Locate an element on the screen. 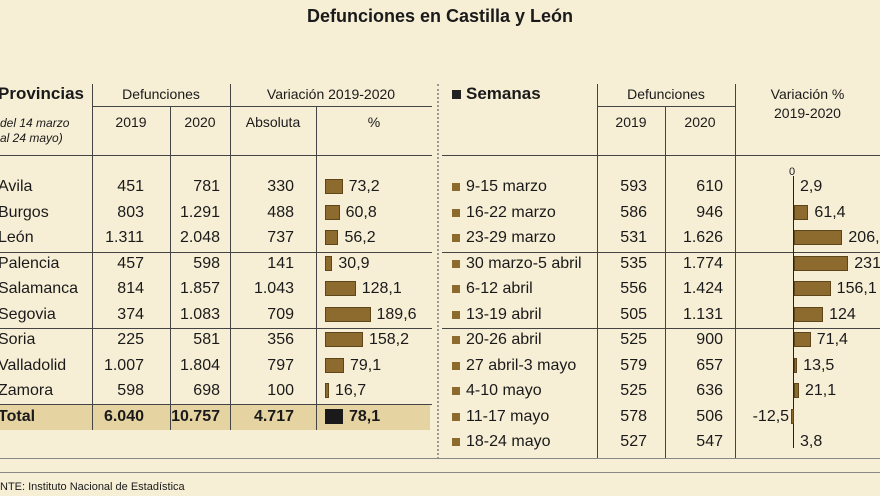 The height and width of the screenshot is (496, 880). percent-change: 206, is located at coordinates (864, 237).